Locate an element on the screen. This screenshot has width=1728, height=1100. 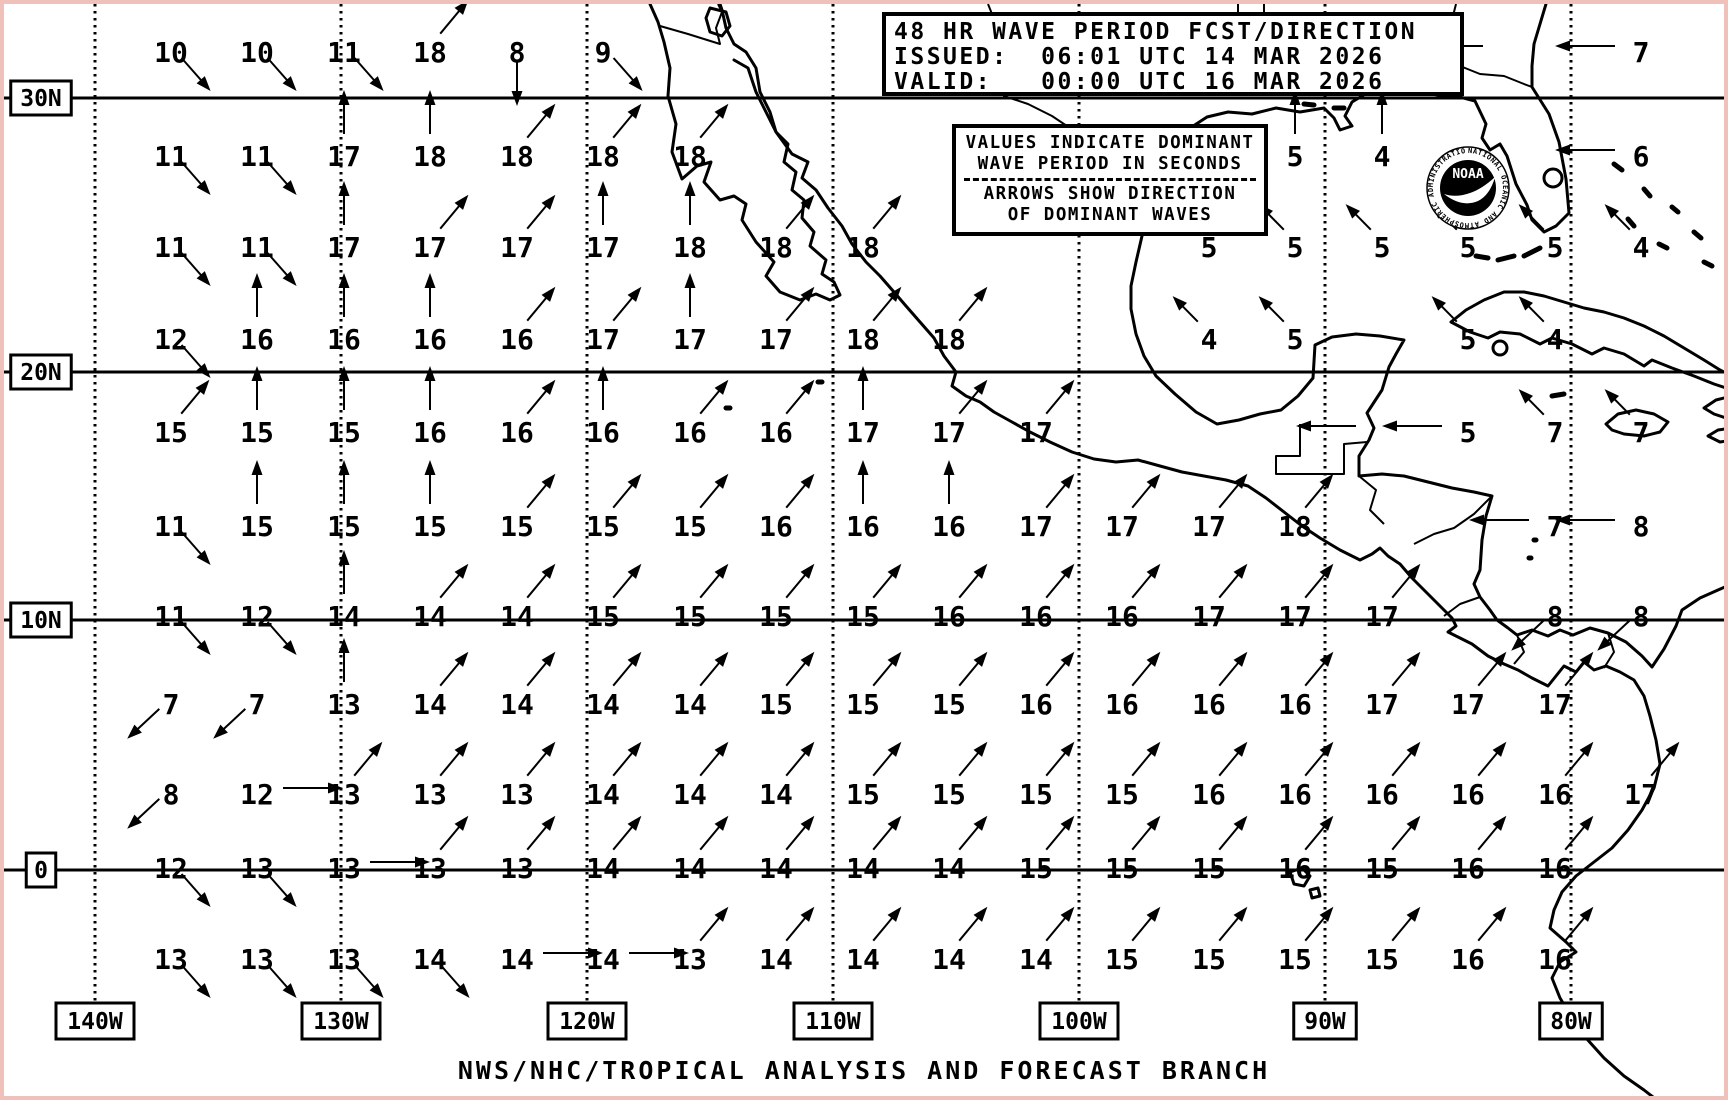
latitude-label-0: 0 is located at coordinates (41, 870).